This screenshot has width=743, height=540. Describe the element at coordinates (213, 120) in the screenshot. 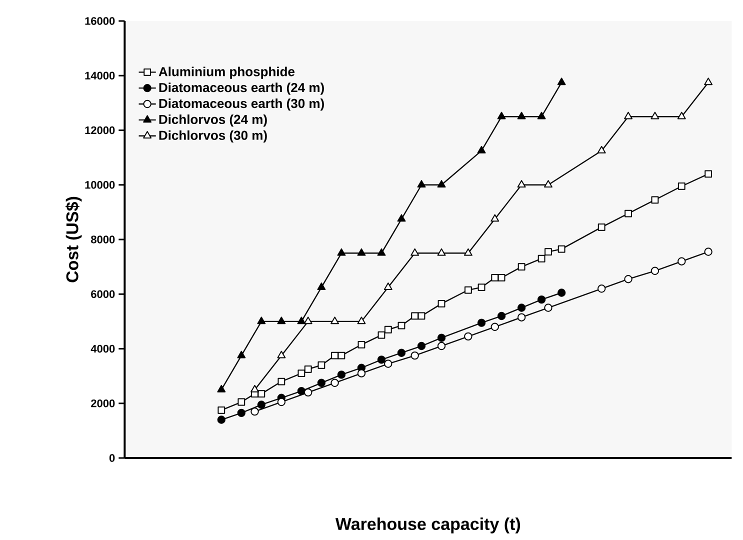

I see `legend-label: Dichlorvos (24 m)` at that location.